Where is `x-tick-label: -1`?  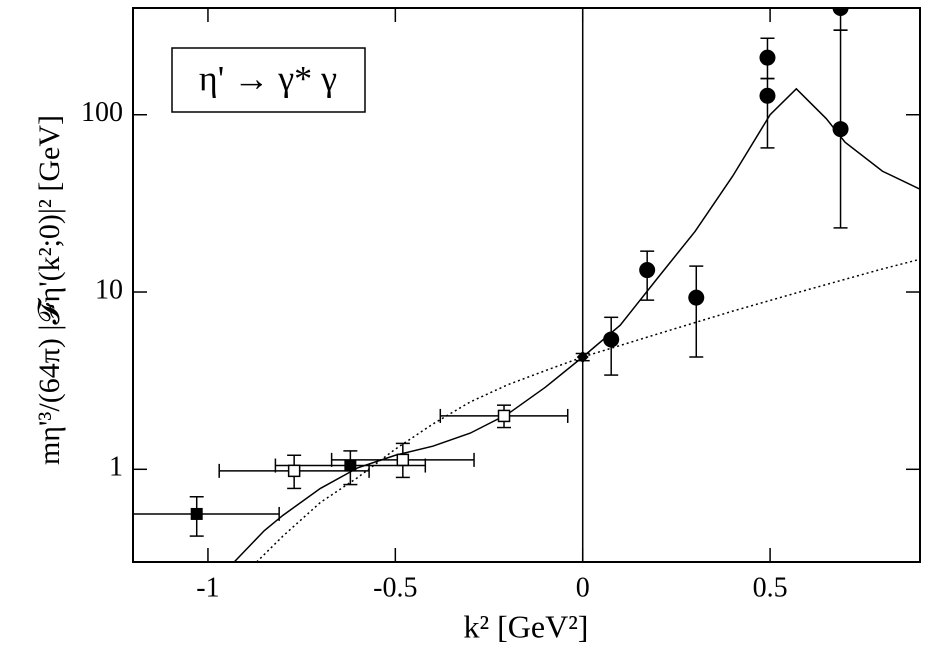 x-tick-label: -1 is located at coordinates (207, 587).